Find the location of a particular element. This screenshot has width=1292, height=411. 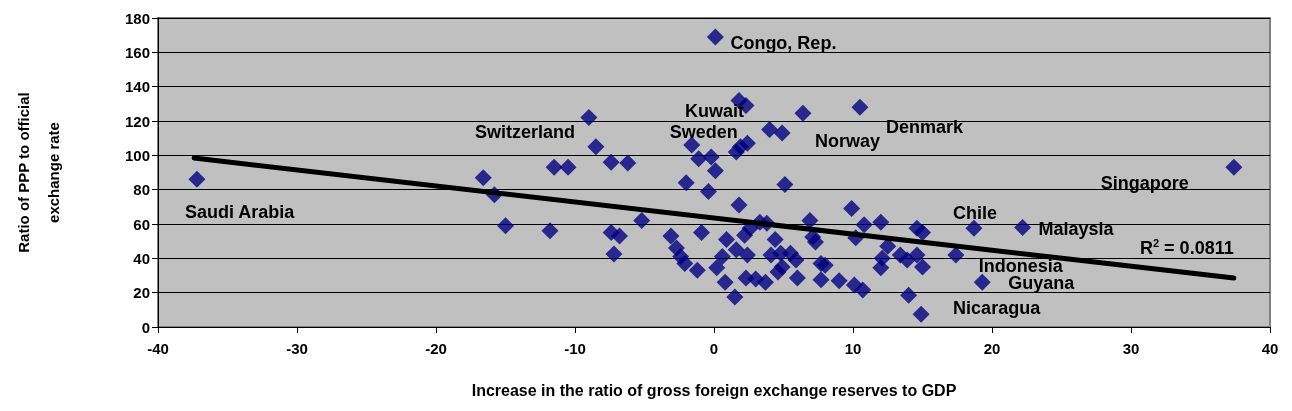

y-tick-label: 180 is located at coordinates (137, 18).